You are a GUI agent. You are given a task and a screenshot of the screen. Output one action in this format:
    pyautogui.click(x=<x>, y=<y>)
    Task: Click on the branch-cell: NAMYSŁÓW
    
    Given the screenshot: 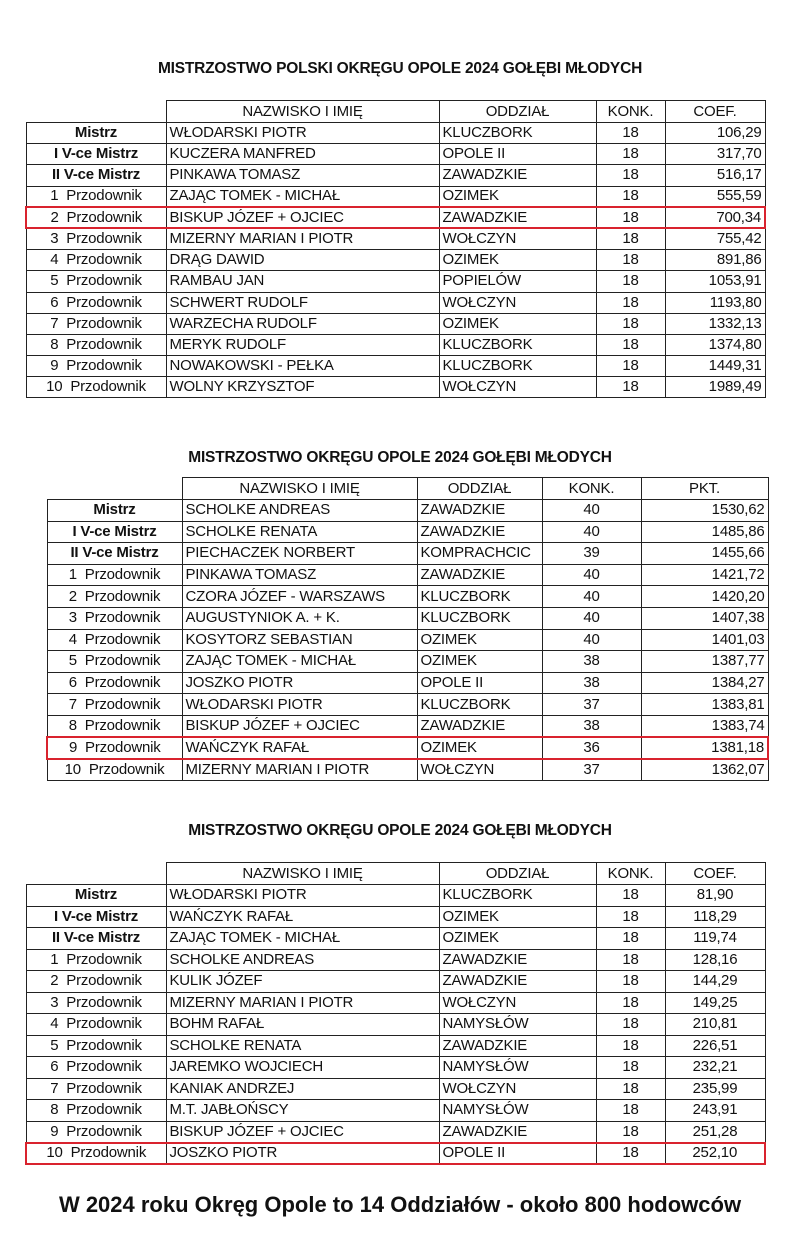 What is the action you would take?
    pyautogui.click(x=517, y=1110)
    